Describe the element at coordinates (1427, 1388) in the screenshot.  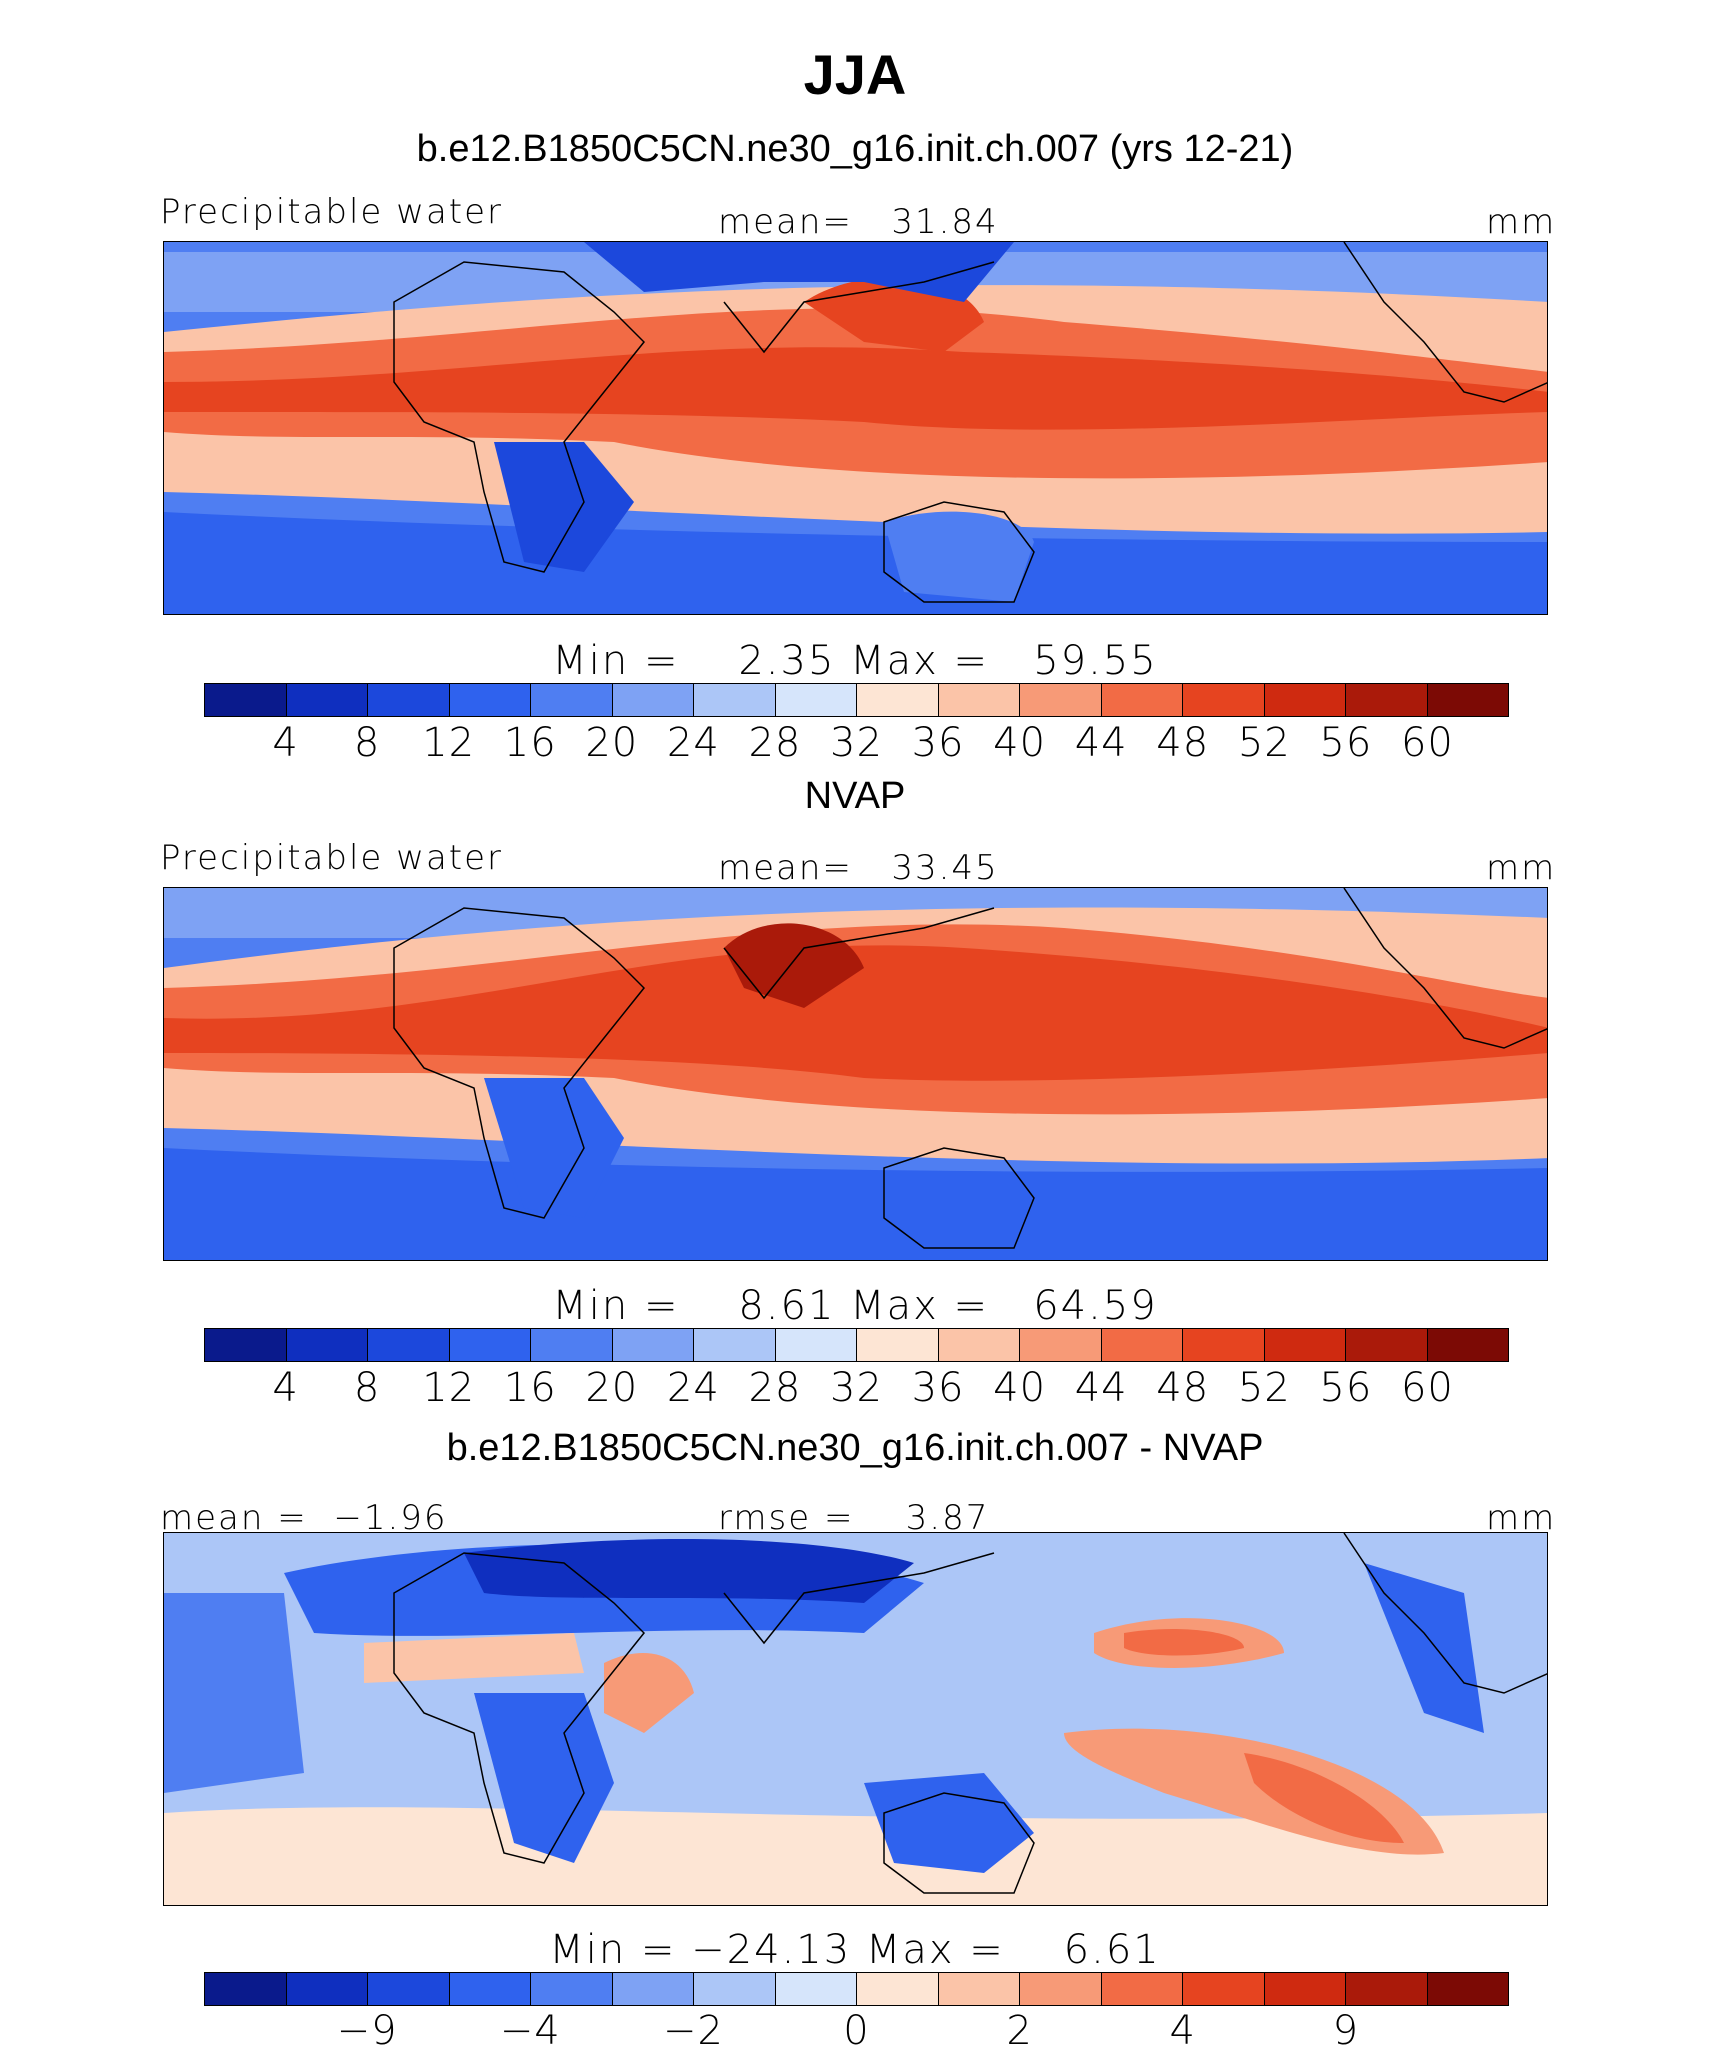
I see `panel2-colorbar-tick-label: 60` at that location.